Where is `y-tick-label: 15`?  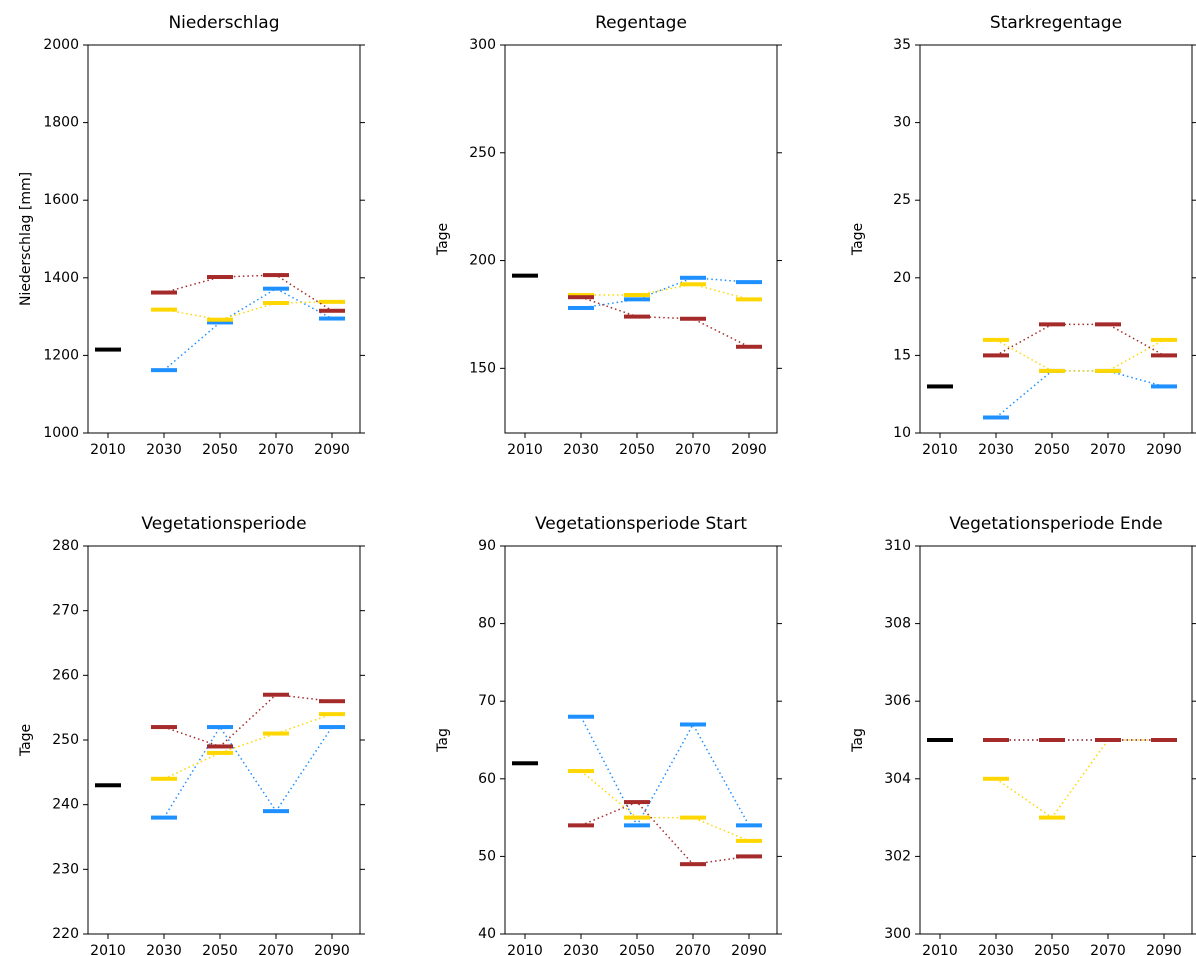 y-tick-label: 15 is located at coordinates (902, 355).